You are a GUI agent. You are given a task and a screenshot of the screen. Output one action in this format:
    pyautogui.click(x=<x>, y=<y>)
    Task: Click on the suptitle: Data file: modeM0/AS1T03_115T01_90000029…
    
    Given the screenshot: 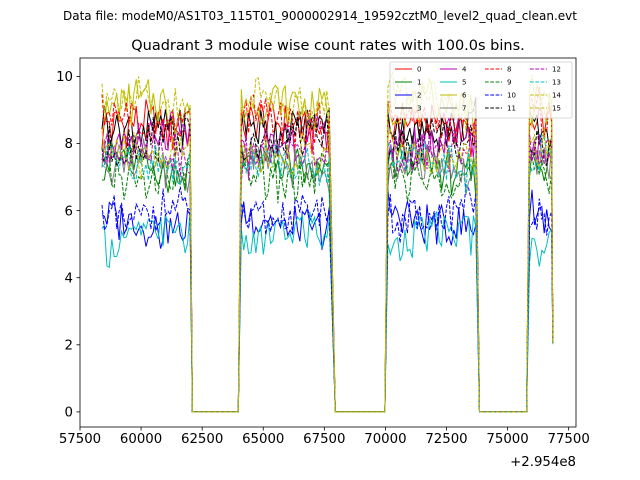 What is the action you would take?
    pyautogui.click(x=320, y=16)
    